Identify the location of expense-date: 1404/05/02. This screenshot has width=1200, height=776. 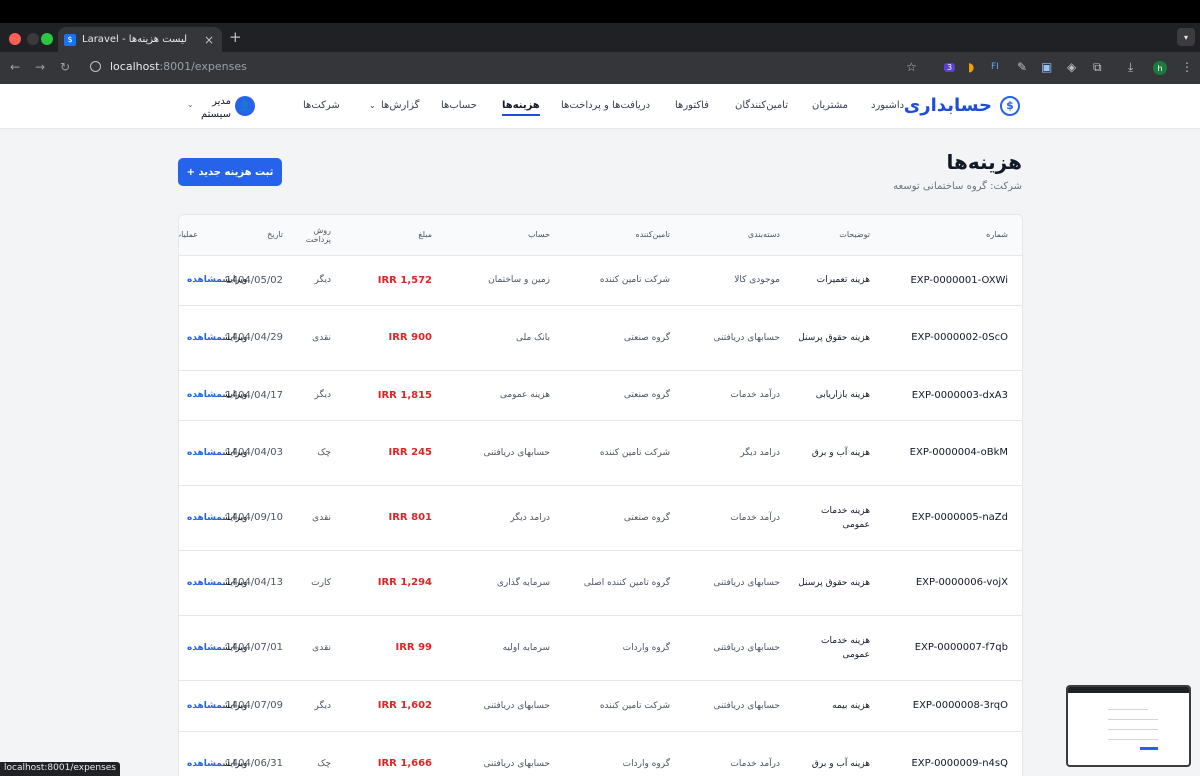
(246, 280).